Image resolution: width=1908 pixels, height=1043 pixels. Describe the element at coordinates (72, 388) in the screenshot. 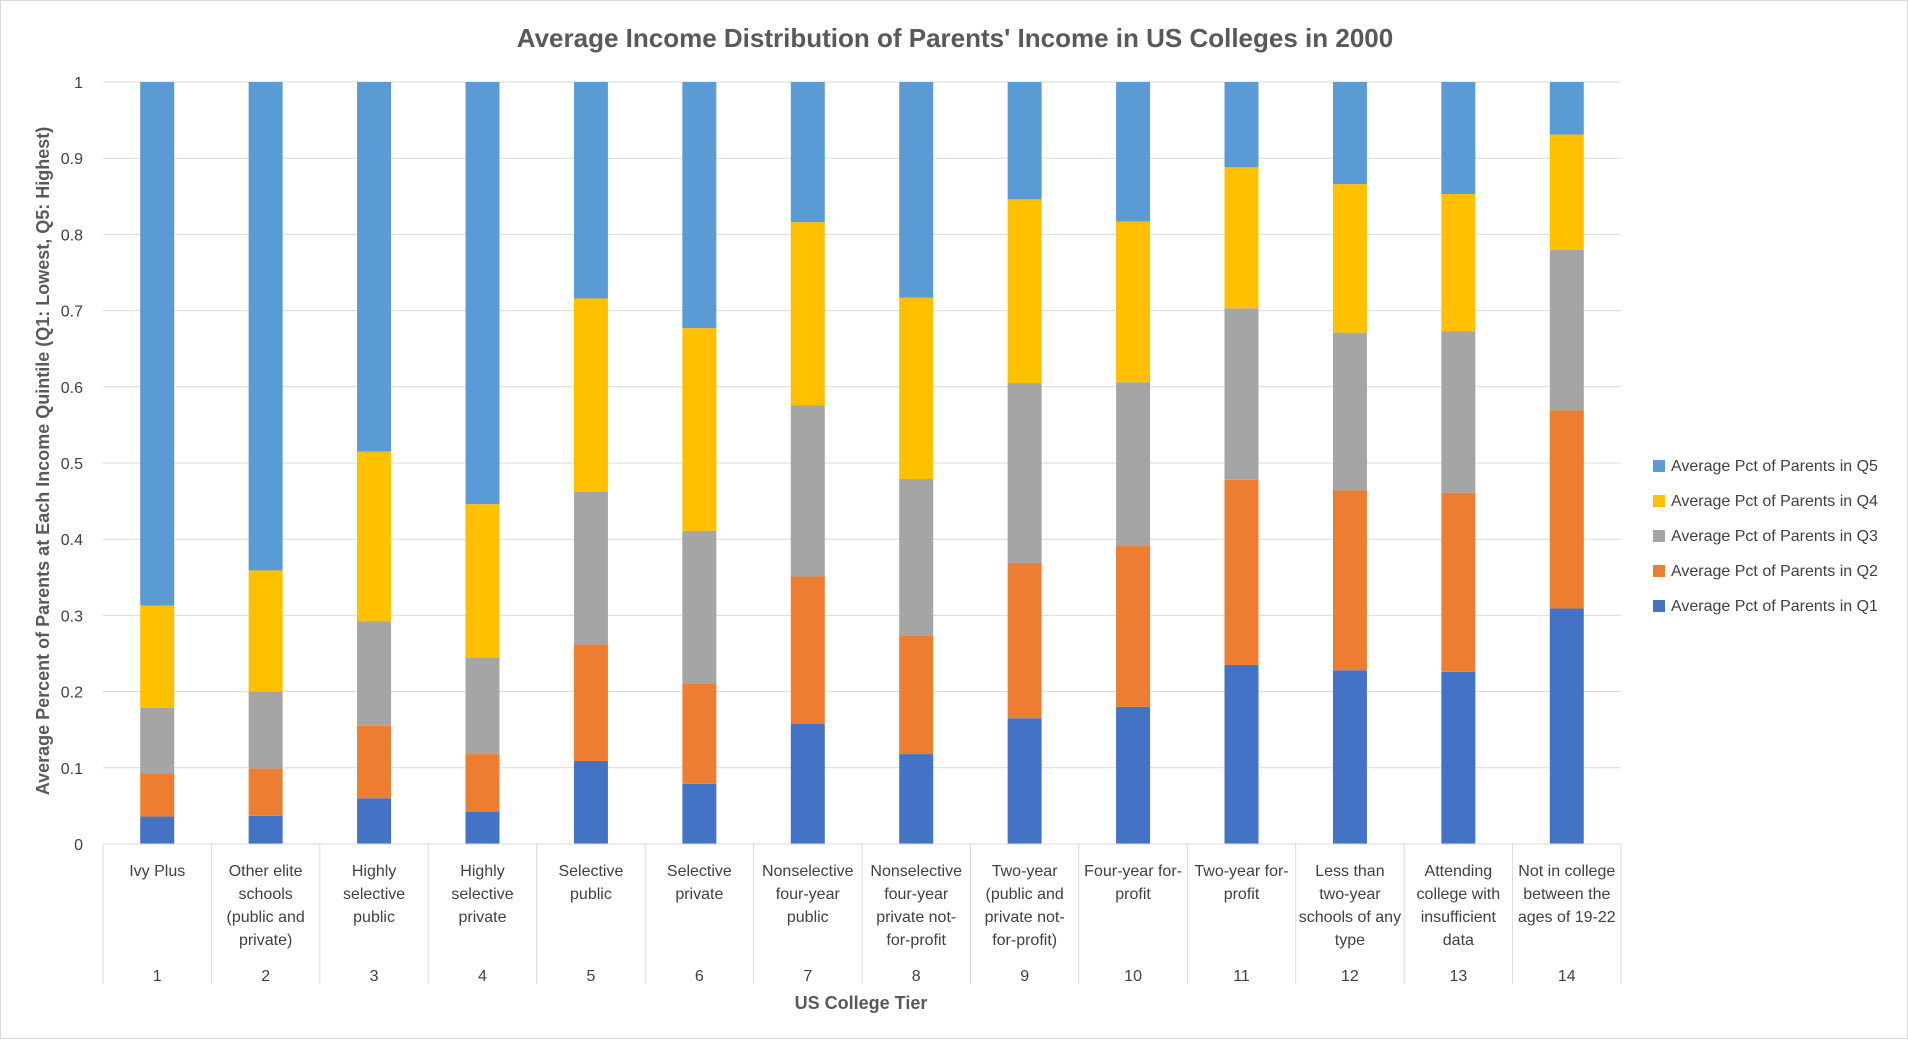

I see `y-tick-label: 0.6` at that location.